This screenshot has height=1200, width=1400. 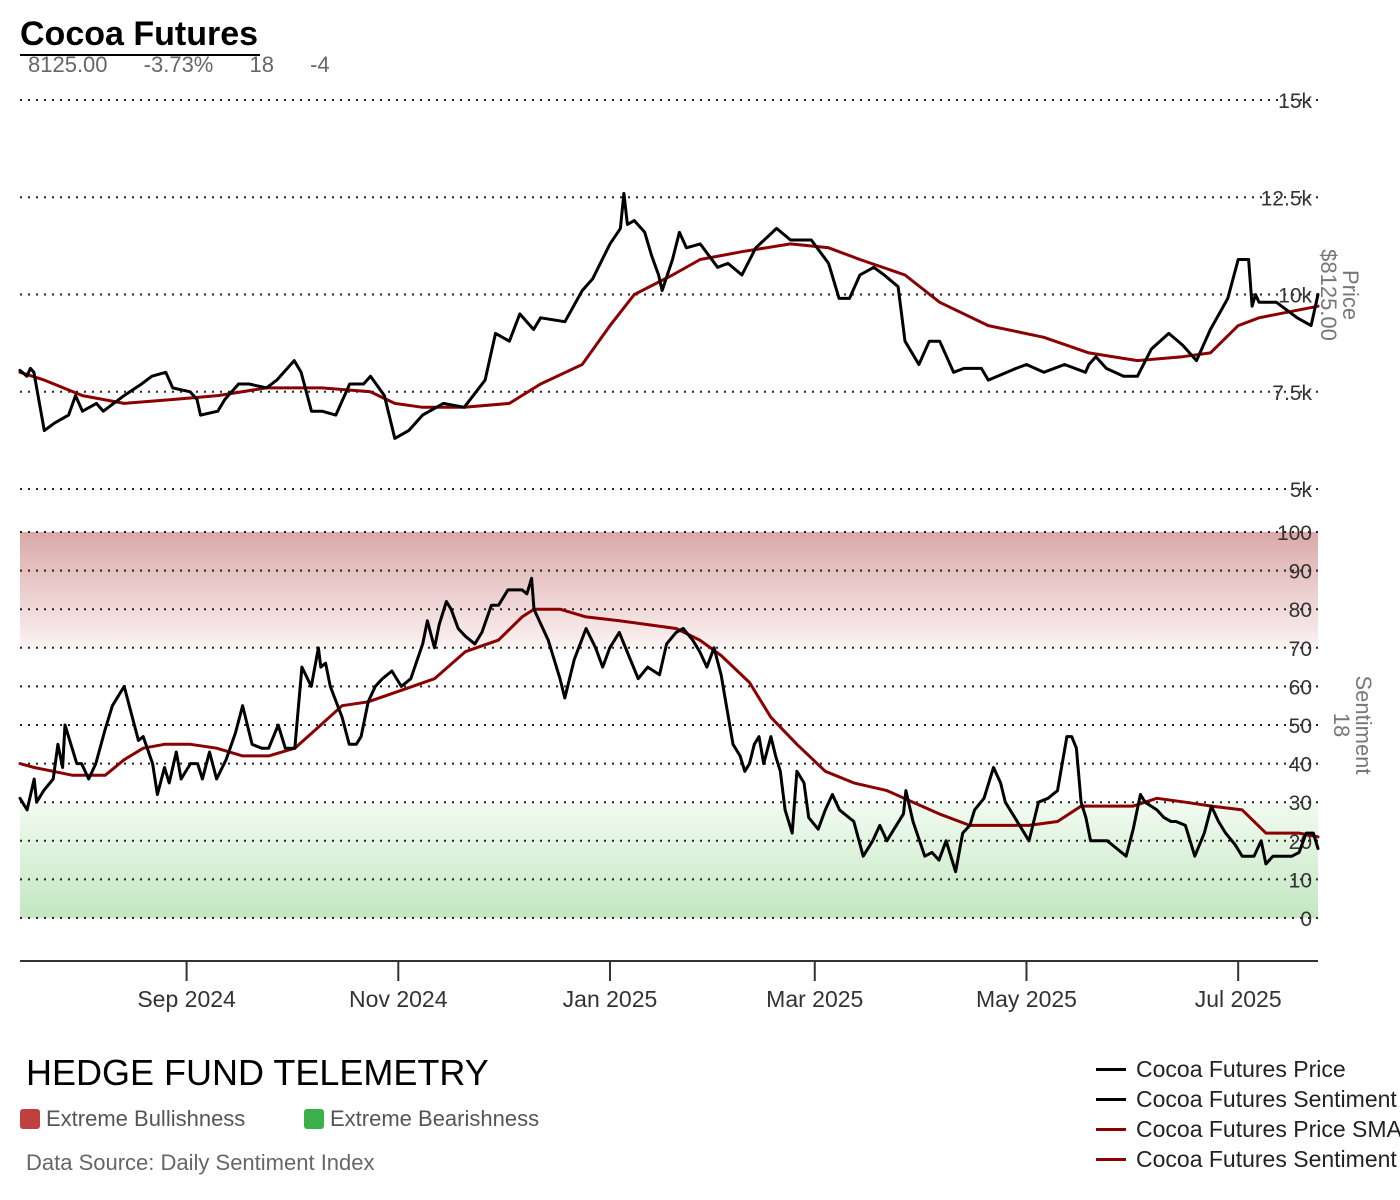 What do you see at coordinates (1241, 1068) in the screenshot?
I see `legend-label-price: Cocoa Futures Price` at bounding box center [1241, 1068].